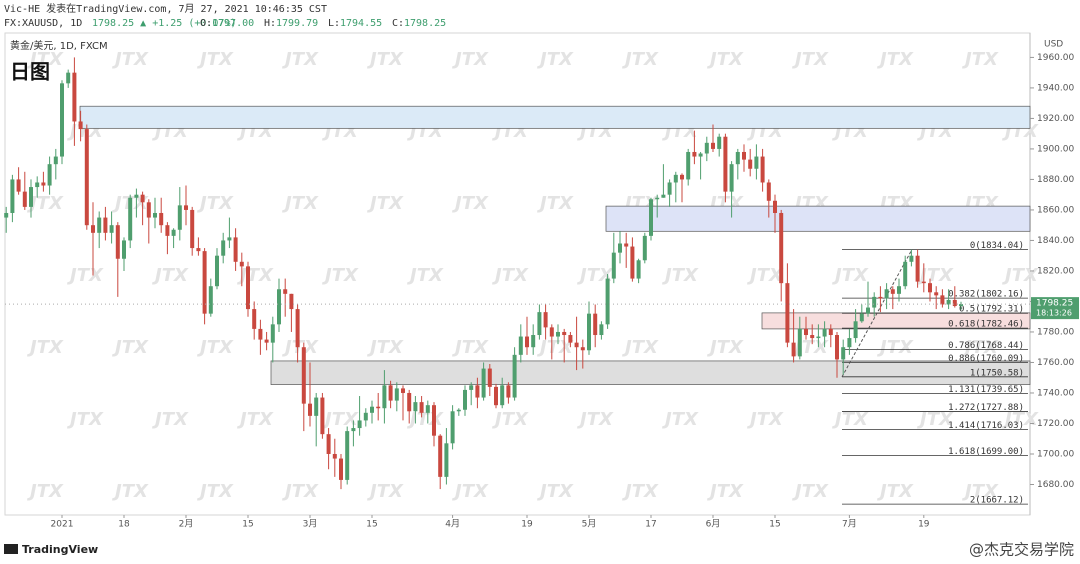  What do you see at coordinates (452, 524) in the screenshot?
I see `x-tick-label: 4月` at bounding box center [452, 524].